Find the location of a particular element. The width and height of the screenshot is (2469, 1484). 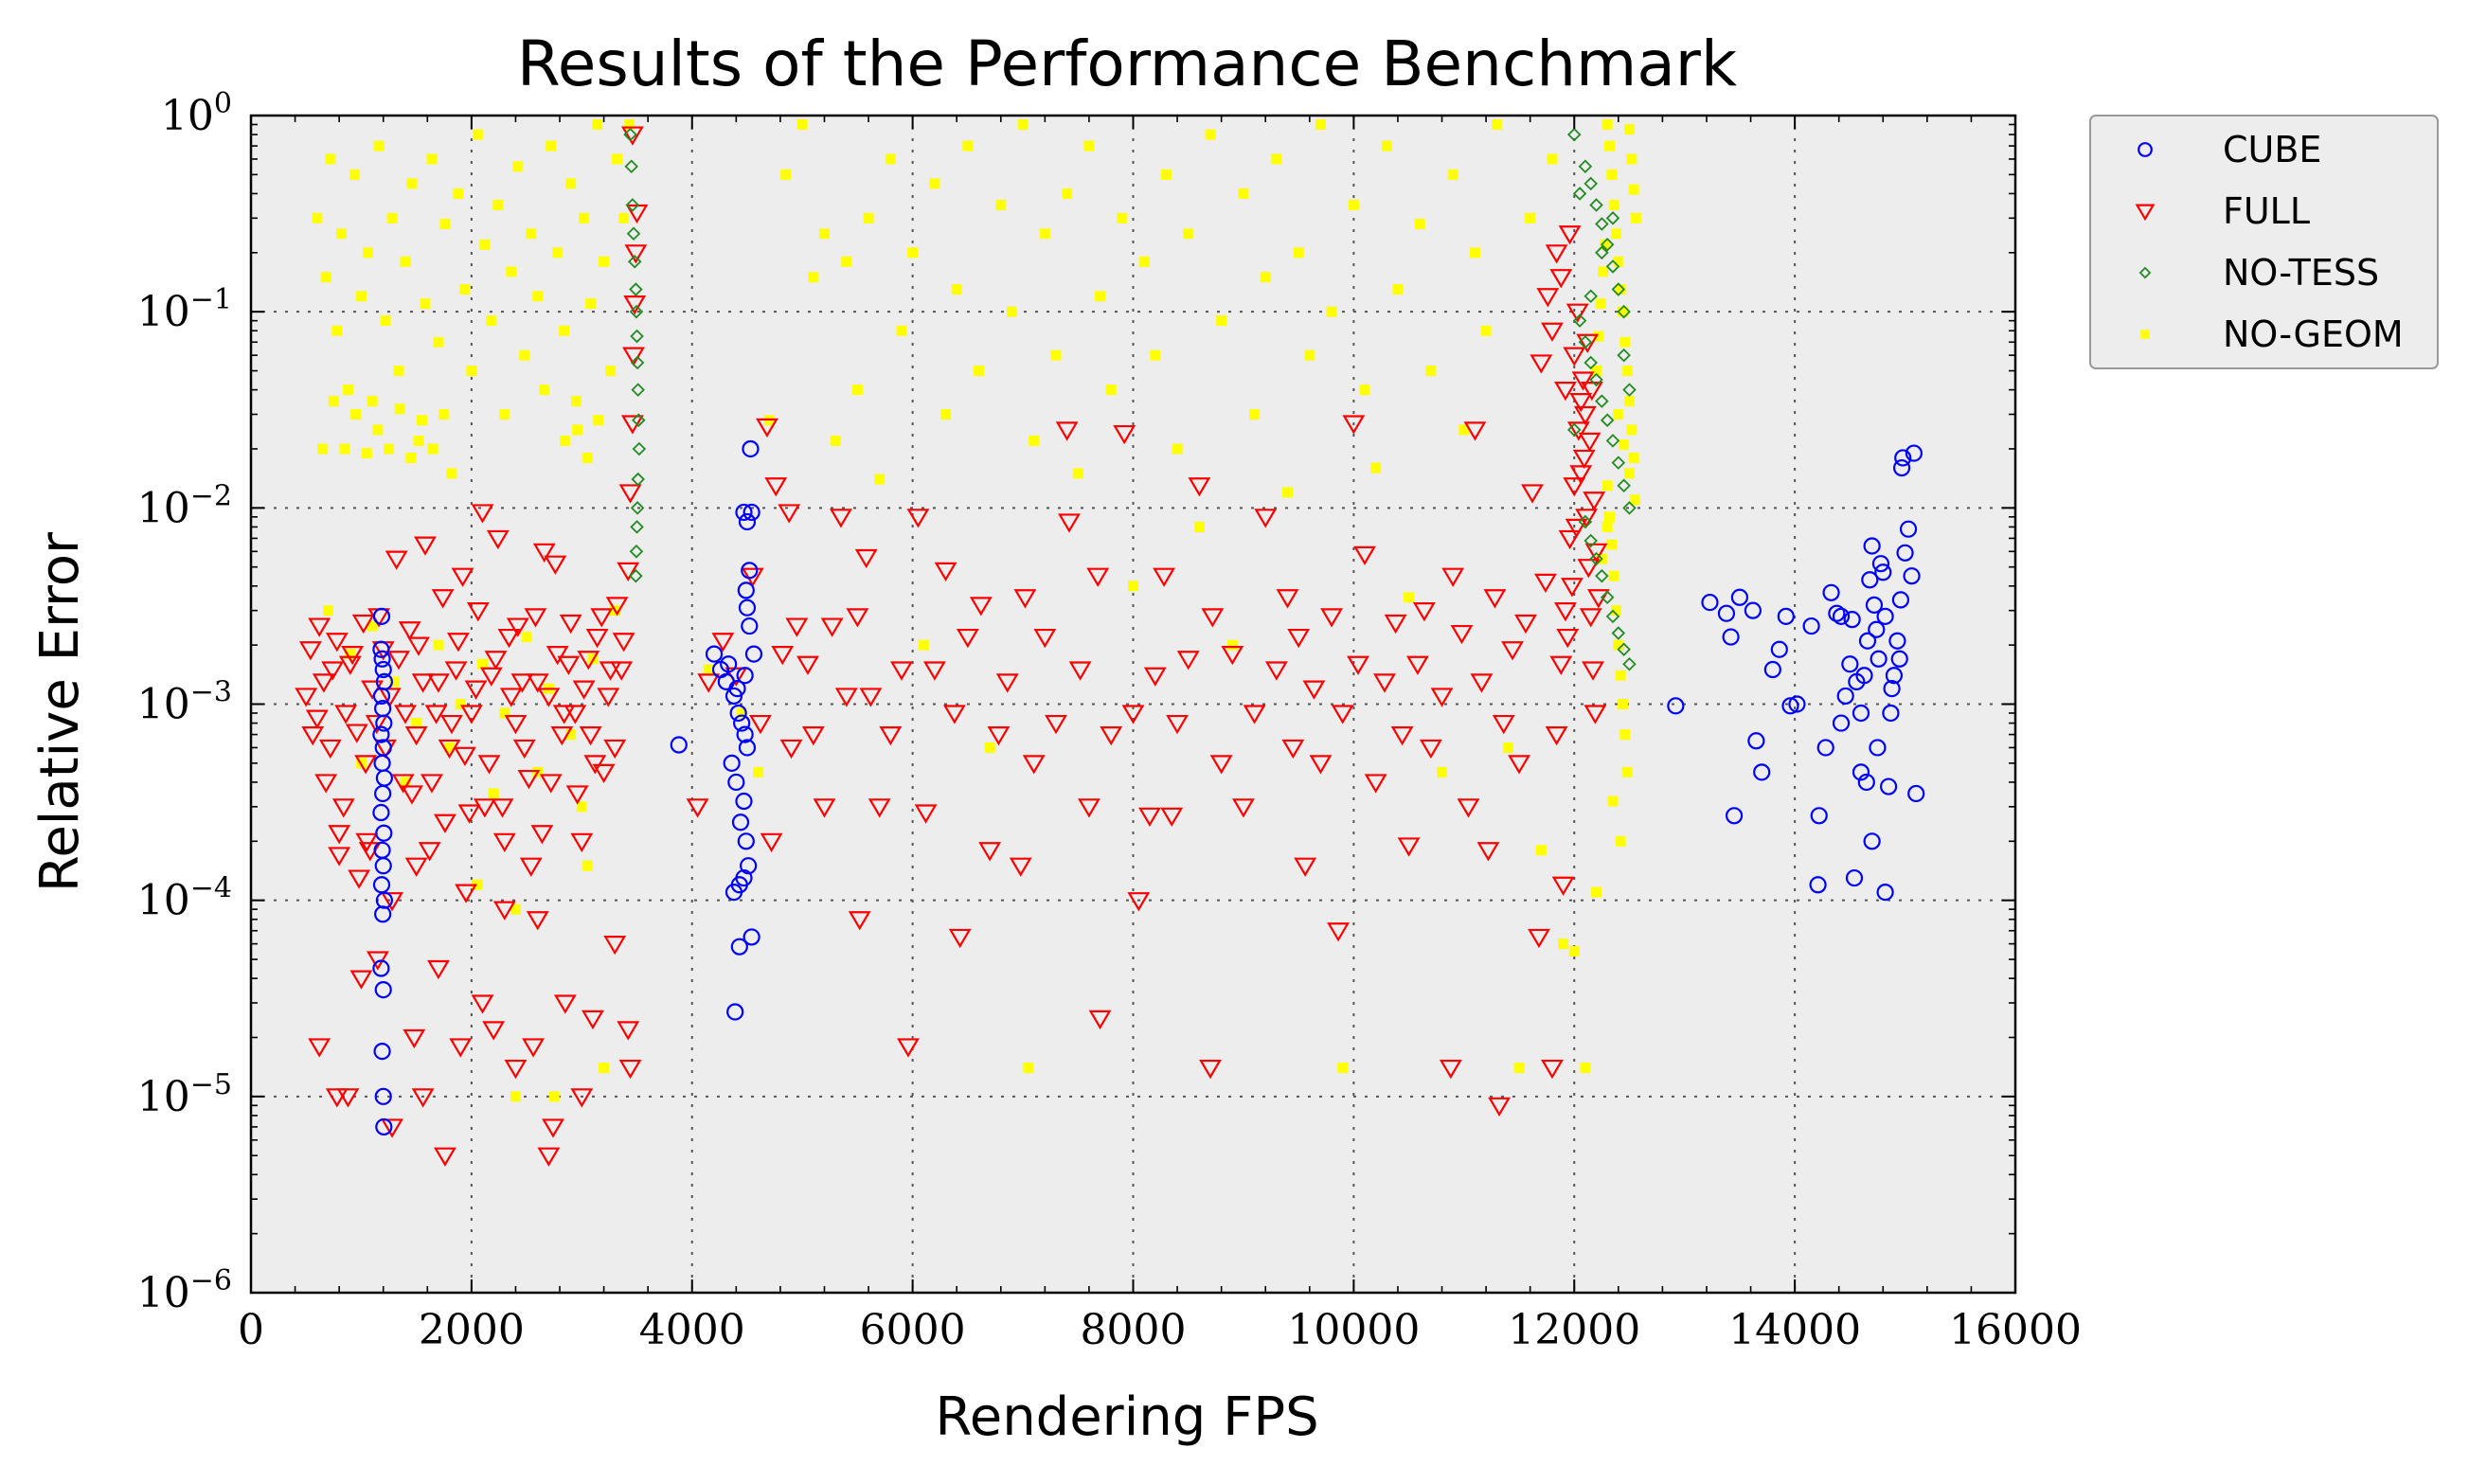

x-tick-label: 8000 is located at coordinates (1134, 1330).